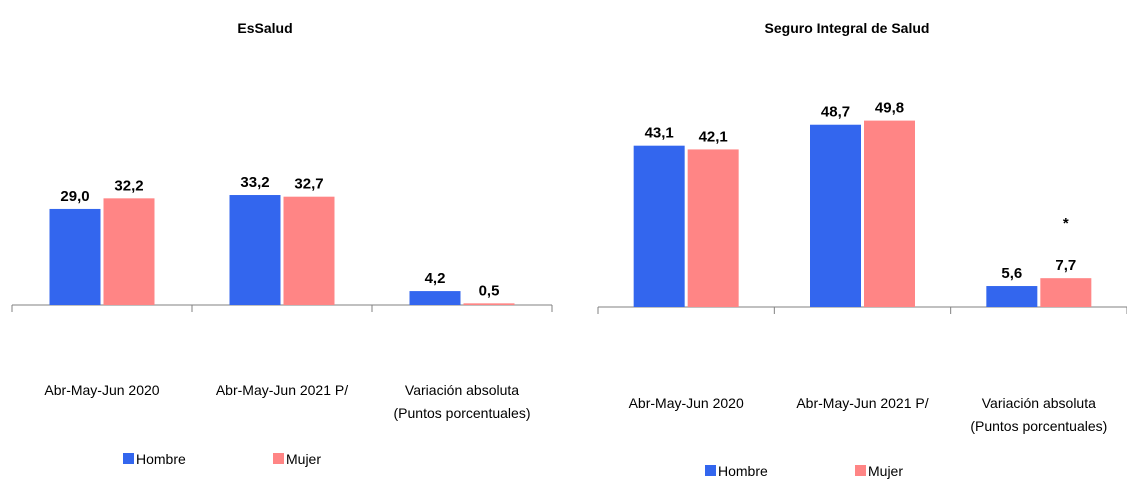 The image size is (1127, 483). I want to click on value-label: 5,6, so click(1011, 273).